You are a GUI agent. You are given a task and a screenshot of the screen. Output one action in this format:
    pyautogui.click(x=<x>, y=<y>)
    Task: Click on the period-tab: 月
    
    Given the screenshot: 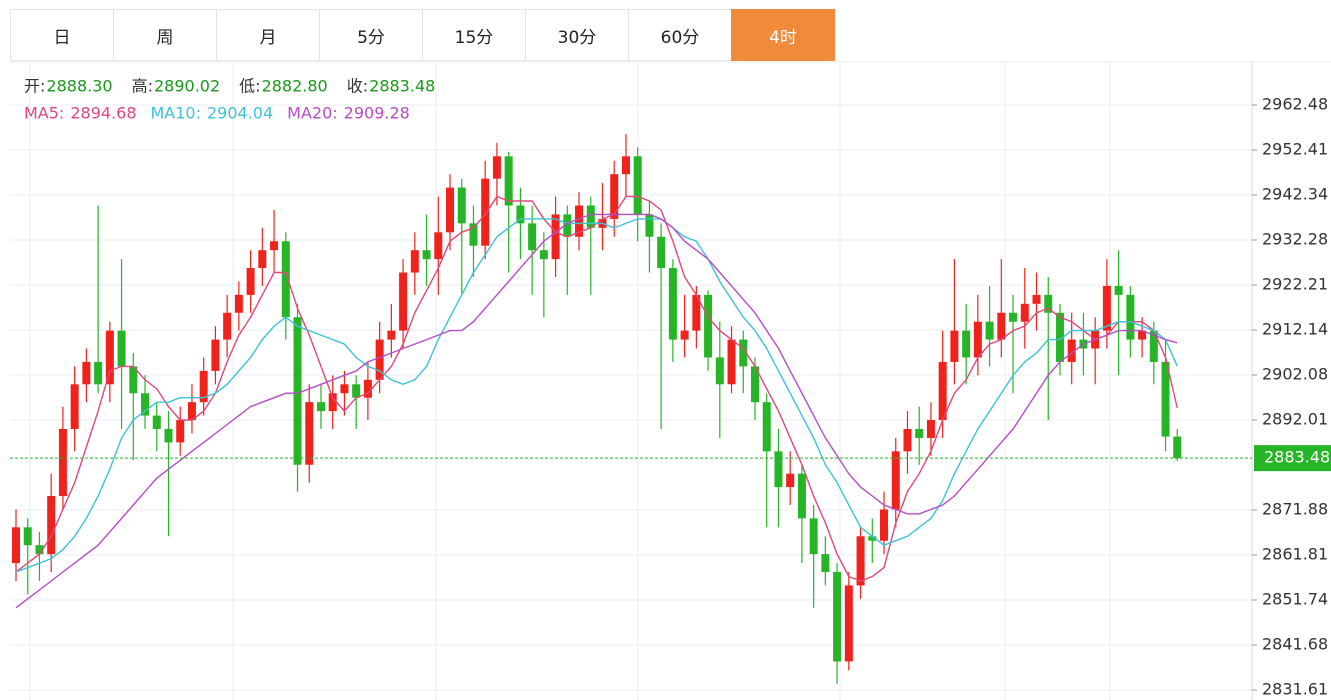 What is the action you would take?
    pyautogui.click(x=268, y=35)
    